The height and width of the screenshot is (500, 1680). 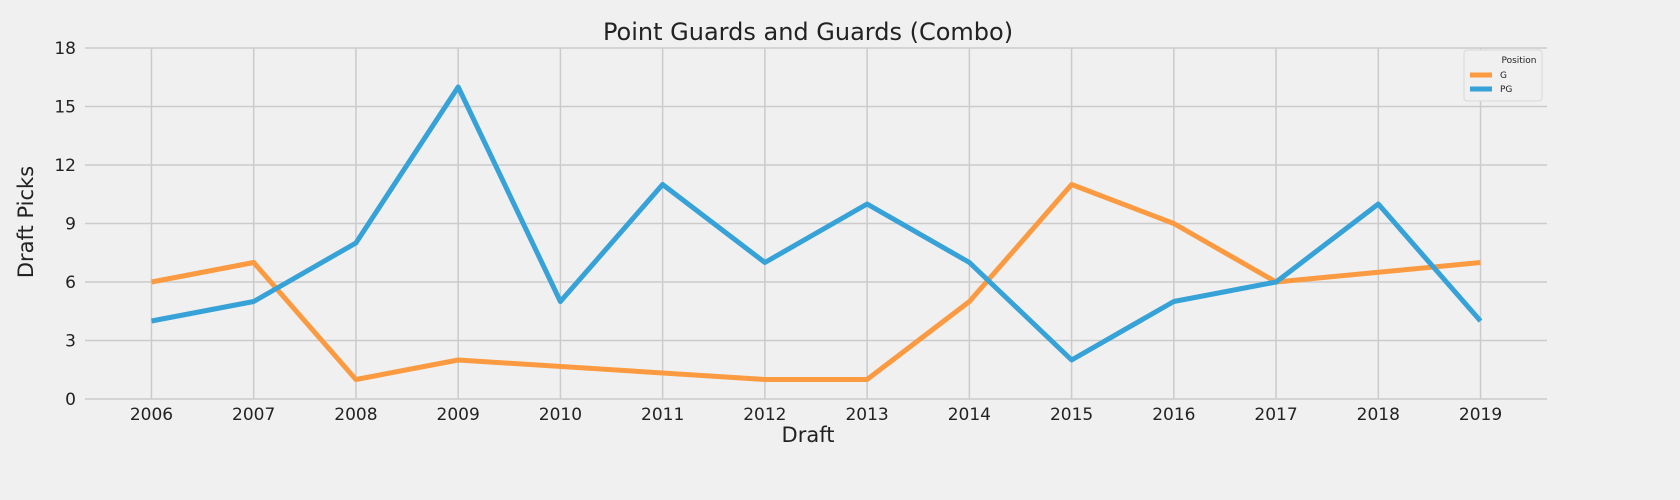 What do you see at coordinates (560, 415) in the screenshot?
I see `x-tick-label: 2010` at bounding box center [560, 415].